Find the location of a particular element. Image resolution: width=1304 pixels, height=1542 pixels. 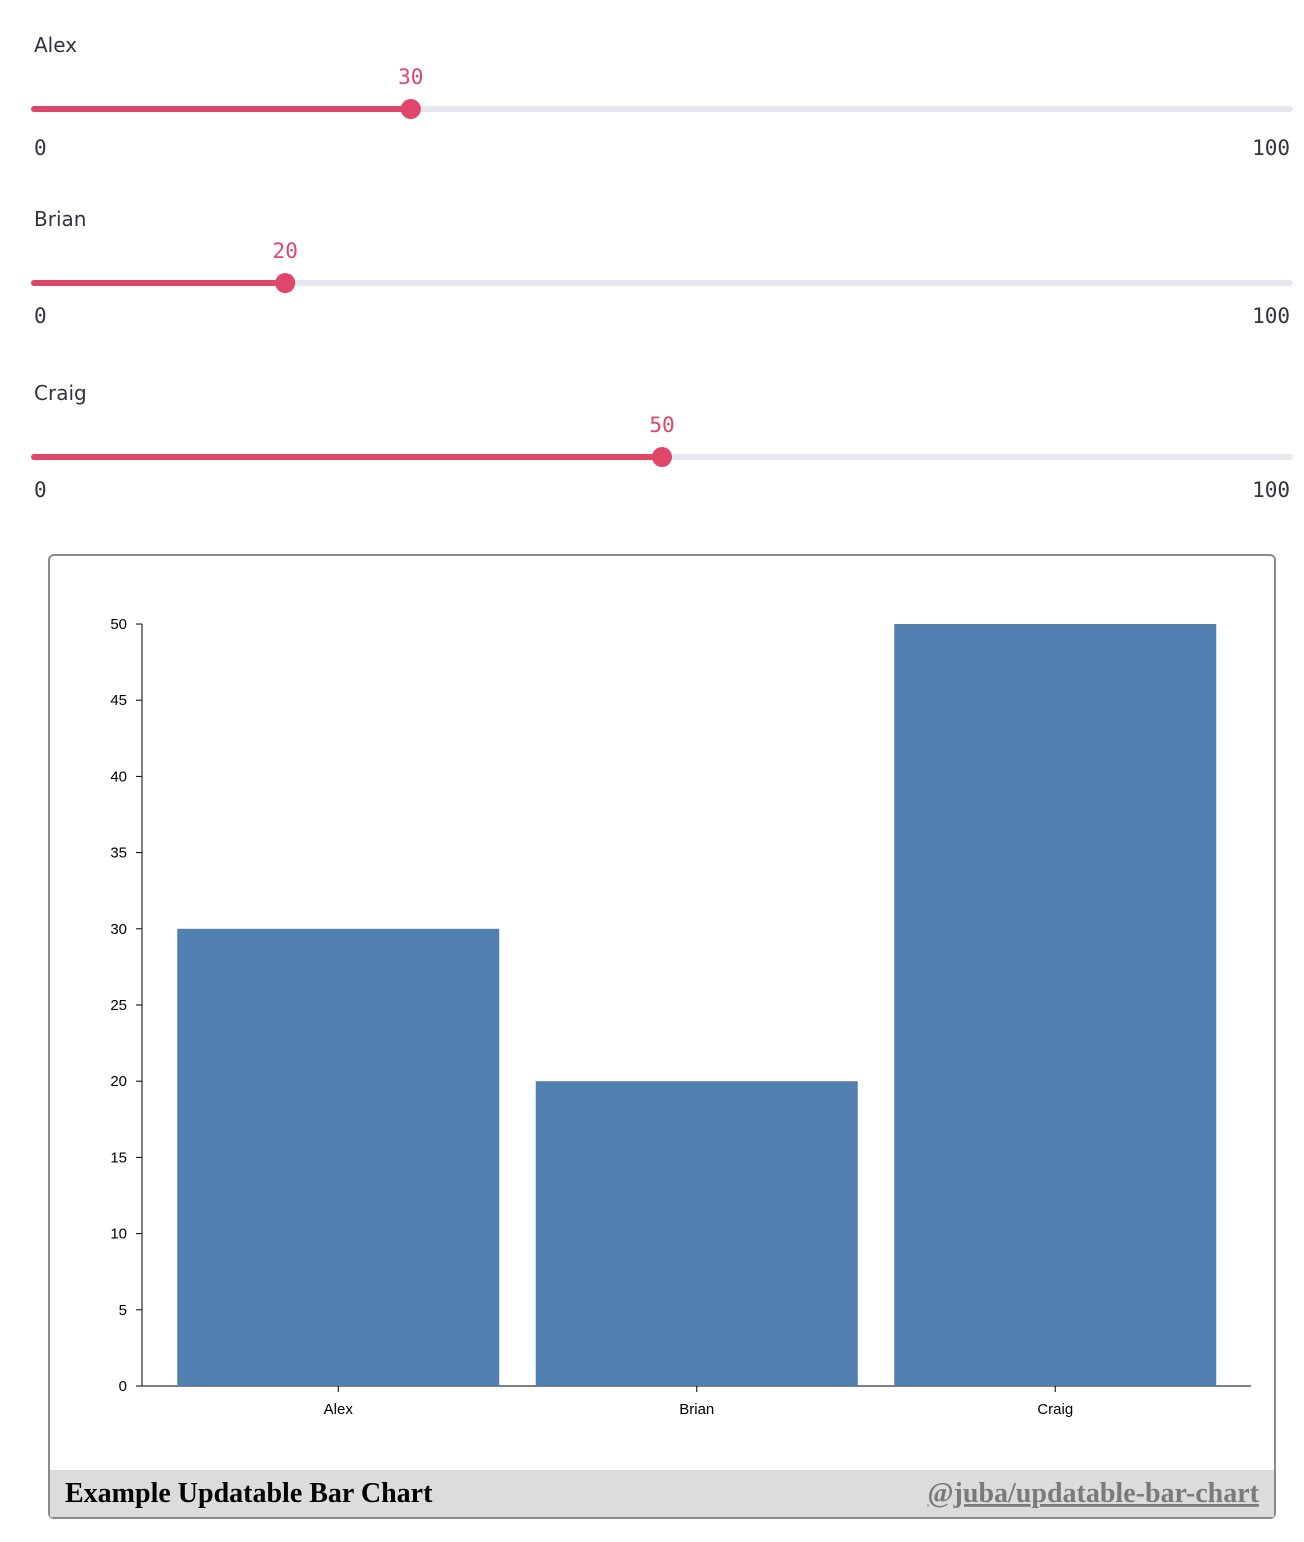

y-tick-label: 30 is located at coordinates (118, 929).